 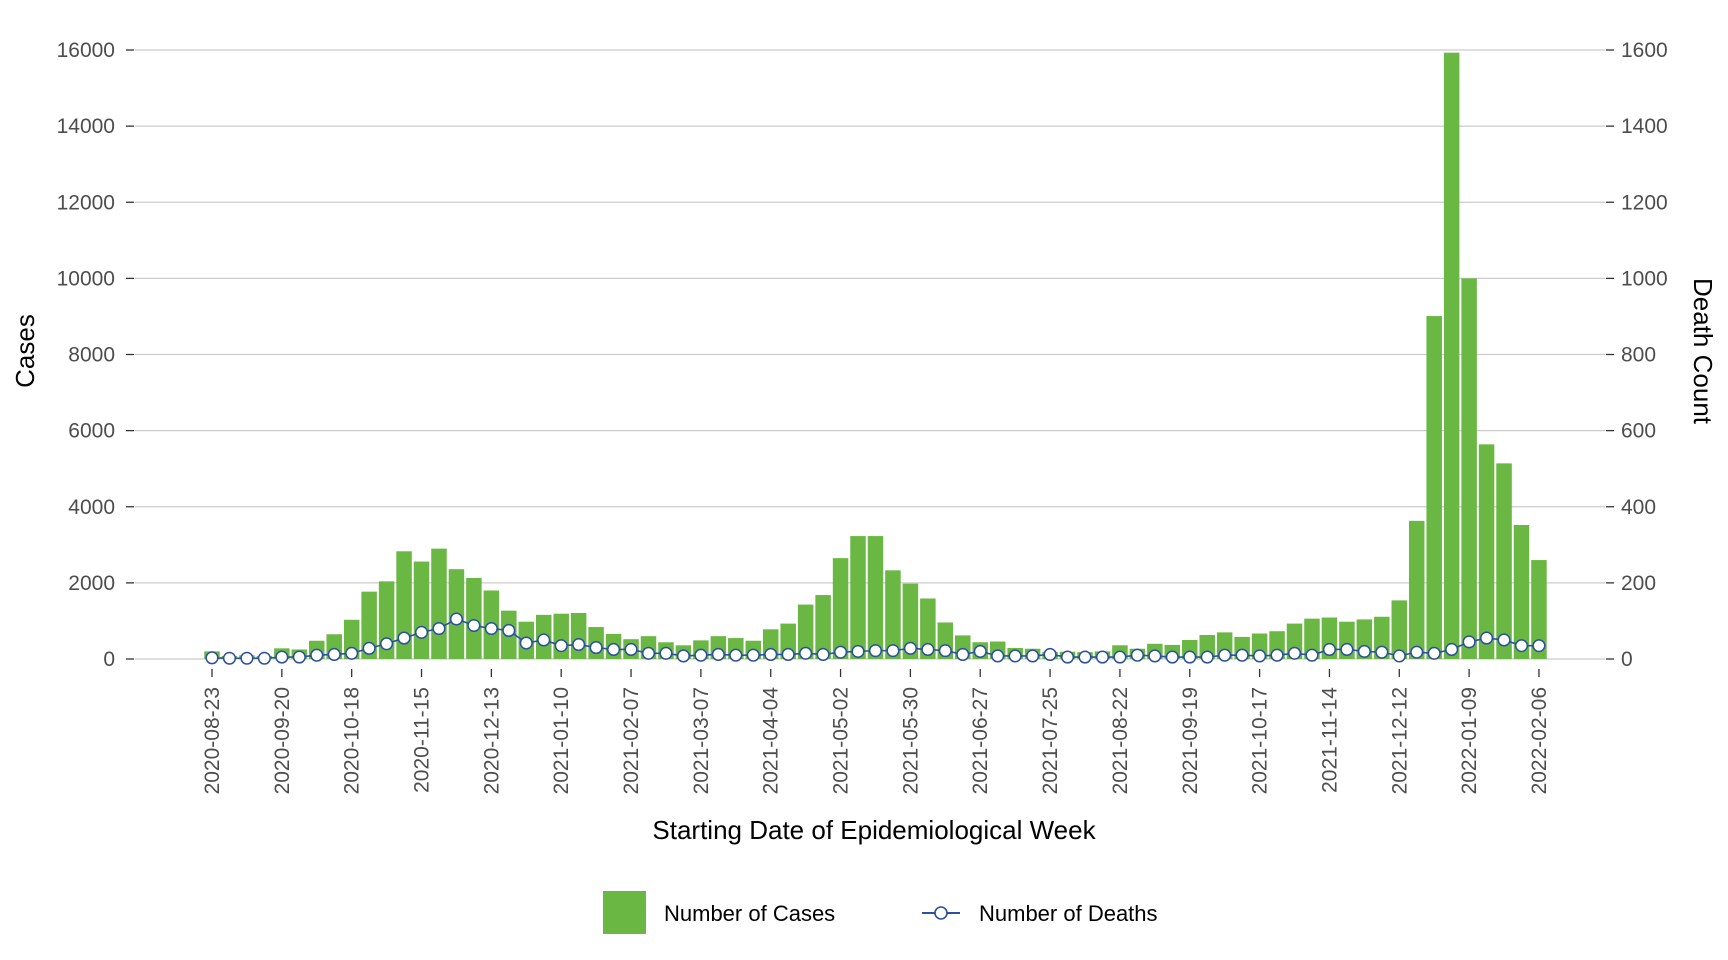 I want to click on x-tick-label: 2021-05-02, so click(x=841, y=740).